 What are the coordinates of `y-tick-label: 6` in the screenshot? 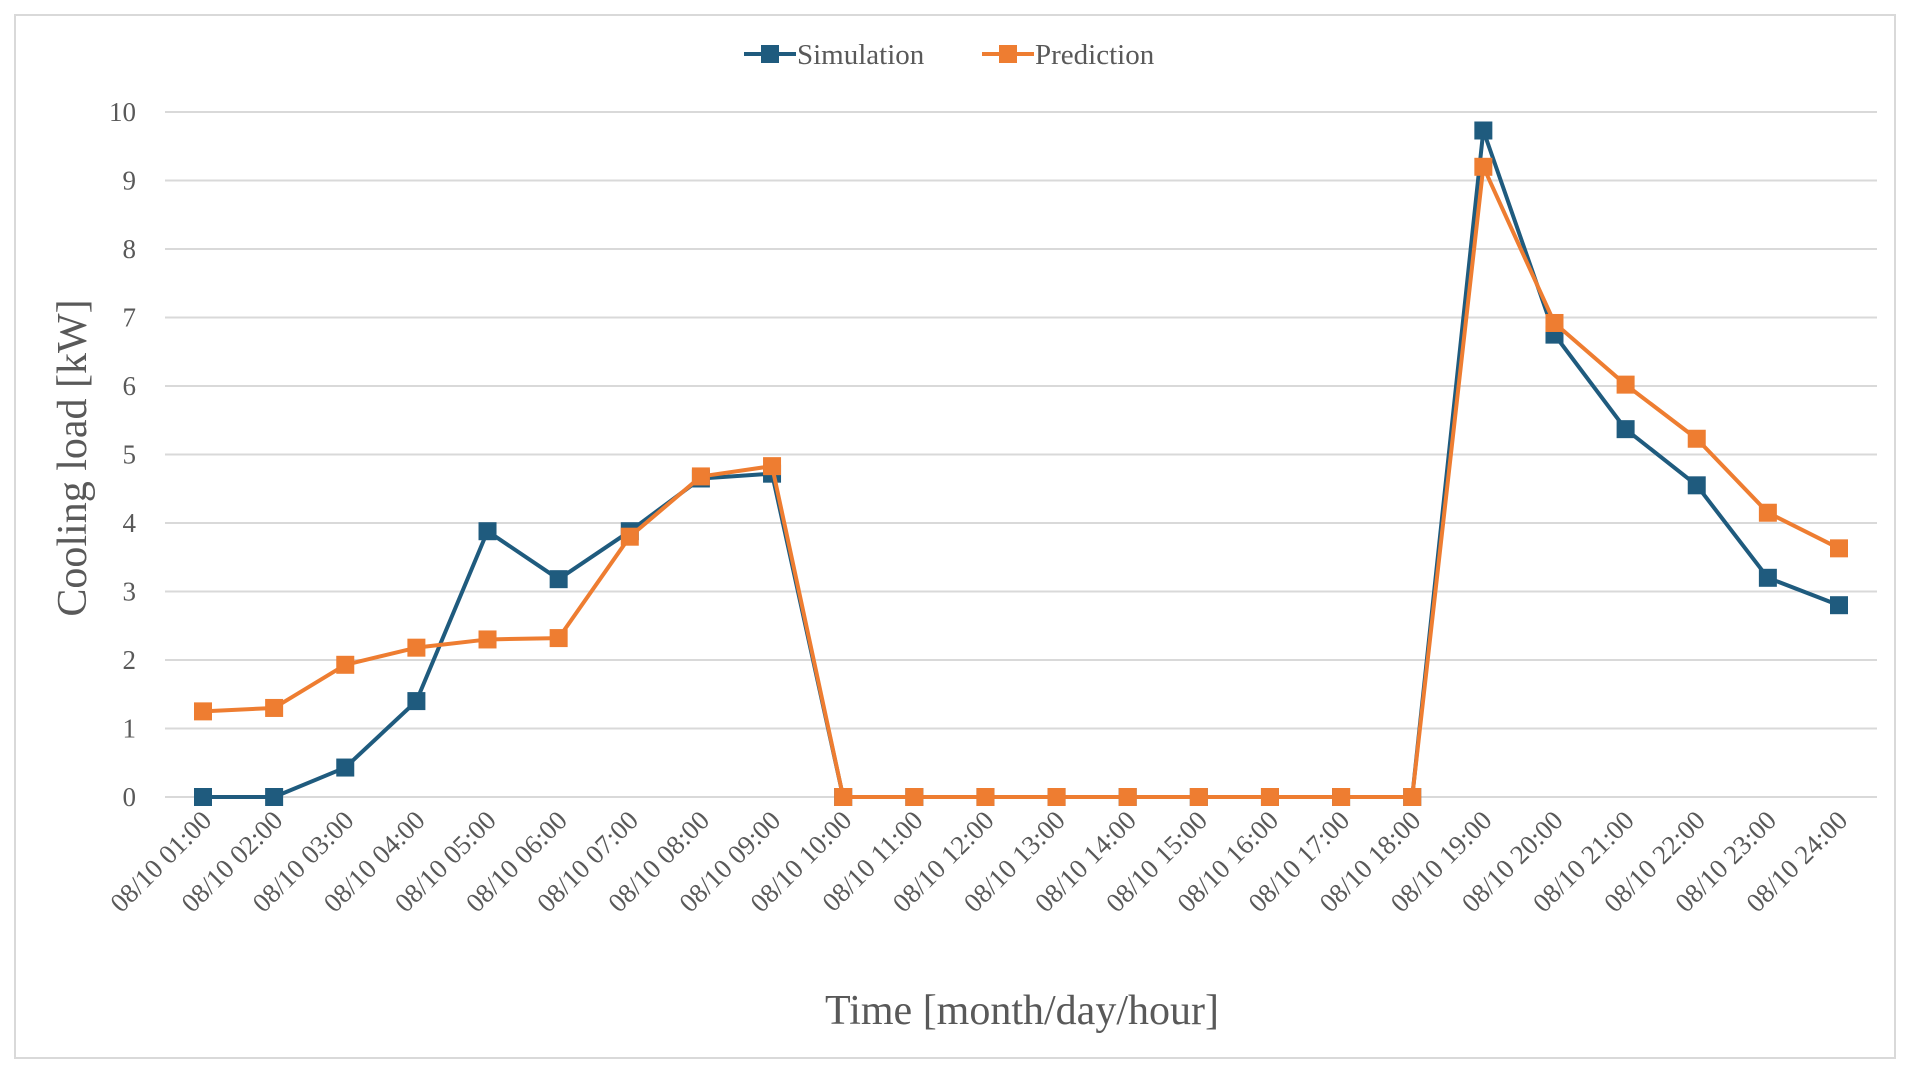 It's located at (130, 386).